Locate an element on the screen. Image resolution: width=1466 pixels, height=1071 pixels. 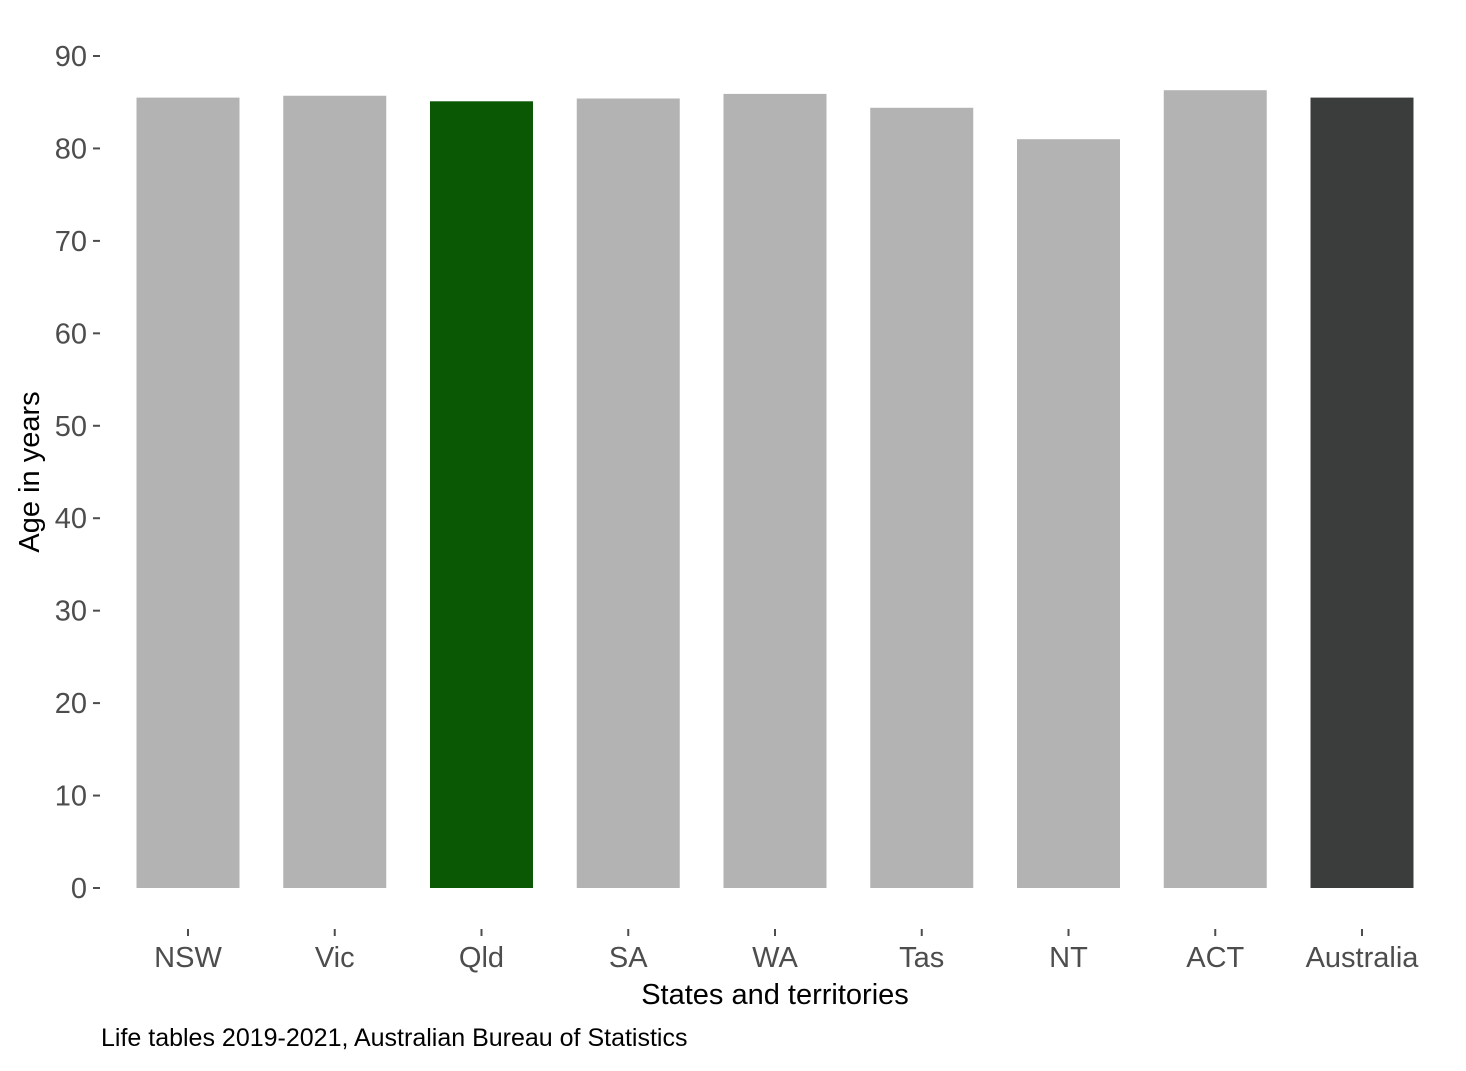
y-tick-label: 40 is located at coordinates (71, 519).